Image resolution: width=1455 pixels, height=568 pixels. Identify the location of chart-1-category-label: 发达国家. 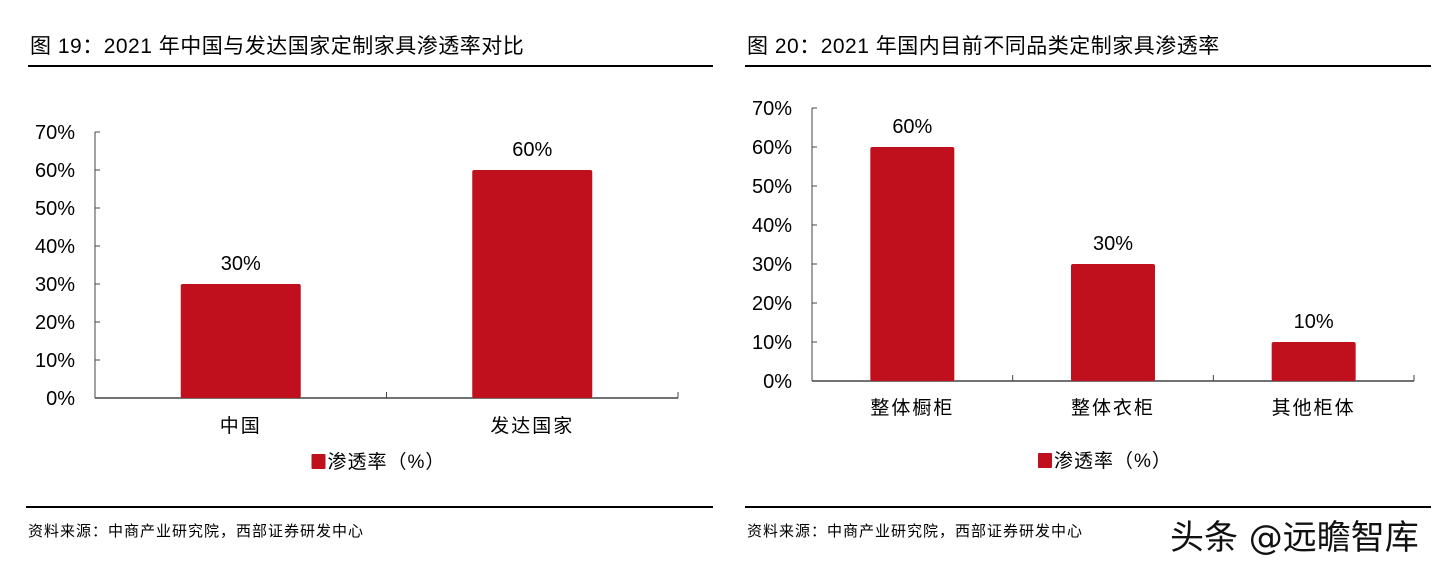
(532, 426).